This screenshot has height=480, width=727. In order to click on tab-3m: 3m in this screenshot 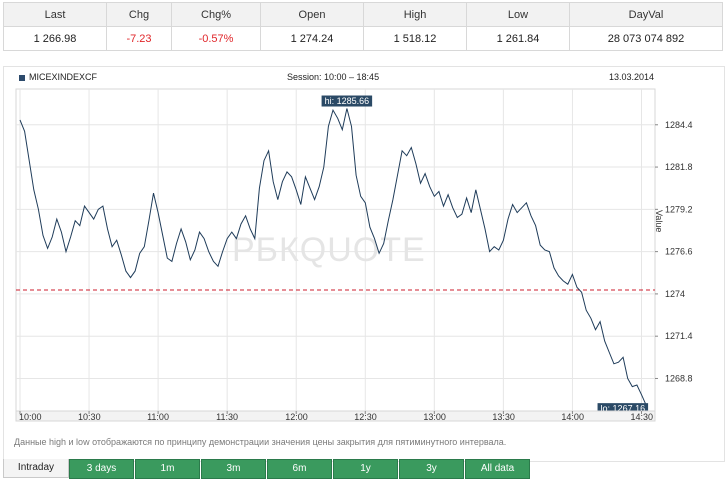, I will do `click(233, 469)`.